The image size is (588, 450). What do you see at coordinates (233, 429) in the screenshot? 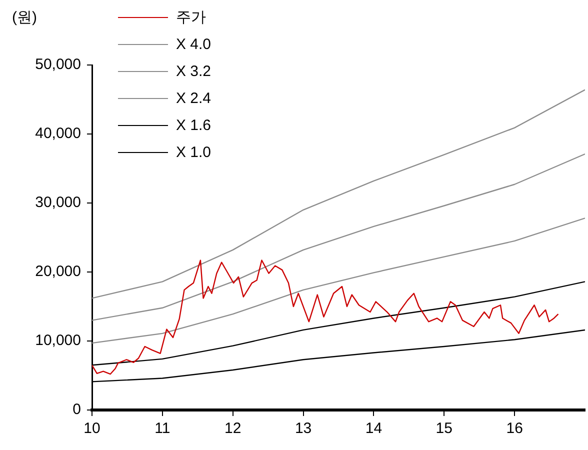
I see `x-tick-label: 12` at bounding box center [233, 429].